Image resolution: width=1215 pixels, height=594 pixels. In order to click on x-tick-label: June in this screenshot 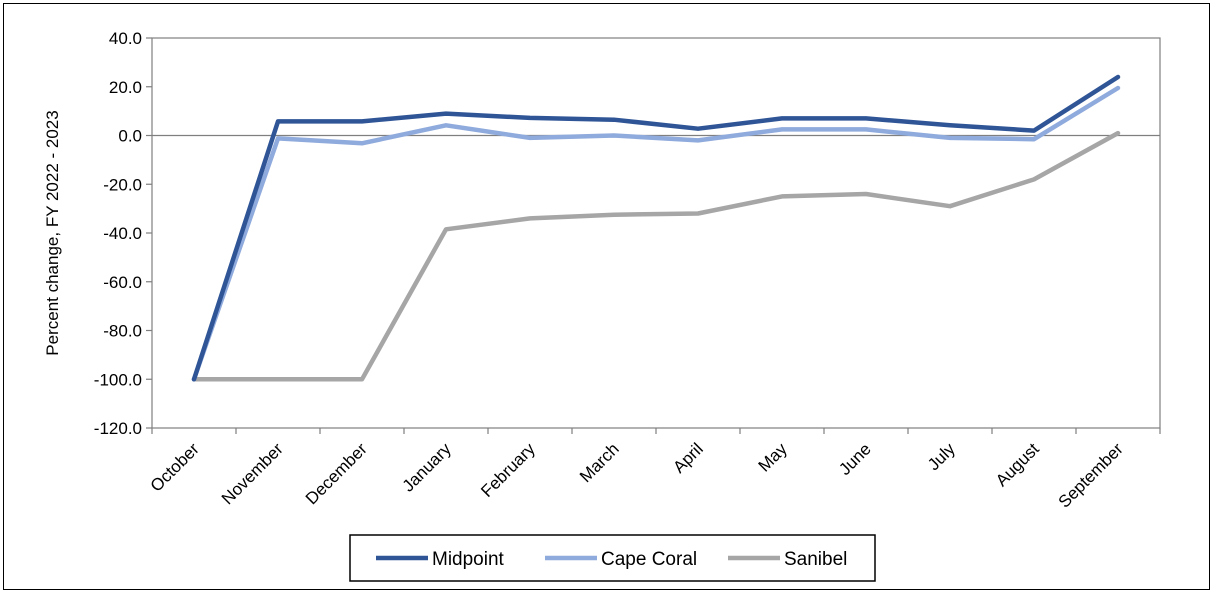, I will do `click(855, 459)`.